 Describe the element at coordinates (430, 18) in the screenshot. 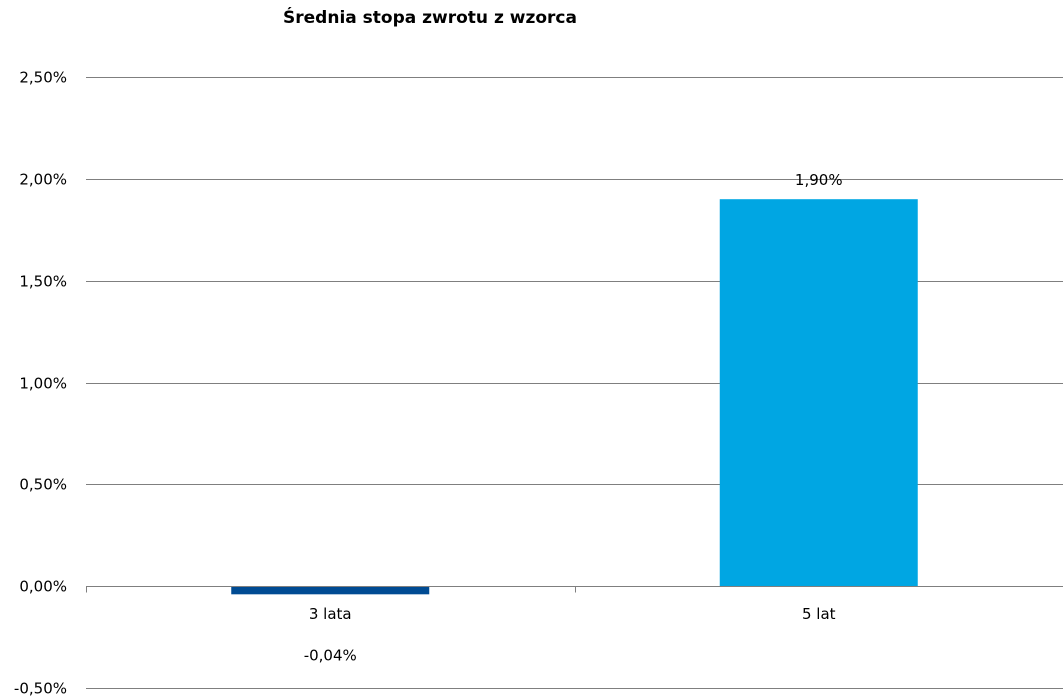

I see `chart-title: Średnia stopa zwrotu z wzorca` at that location.